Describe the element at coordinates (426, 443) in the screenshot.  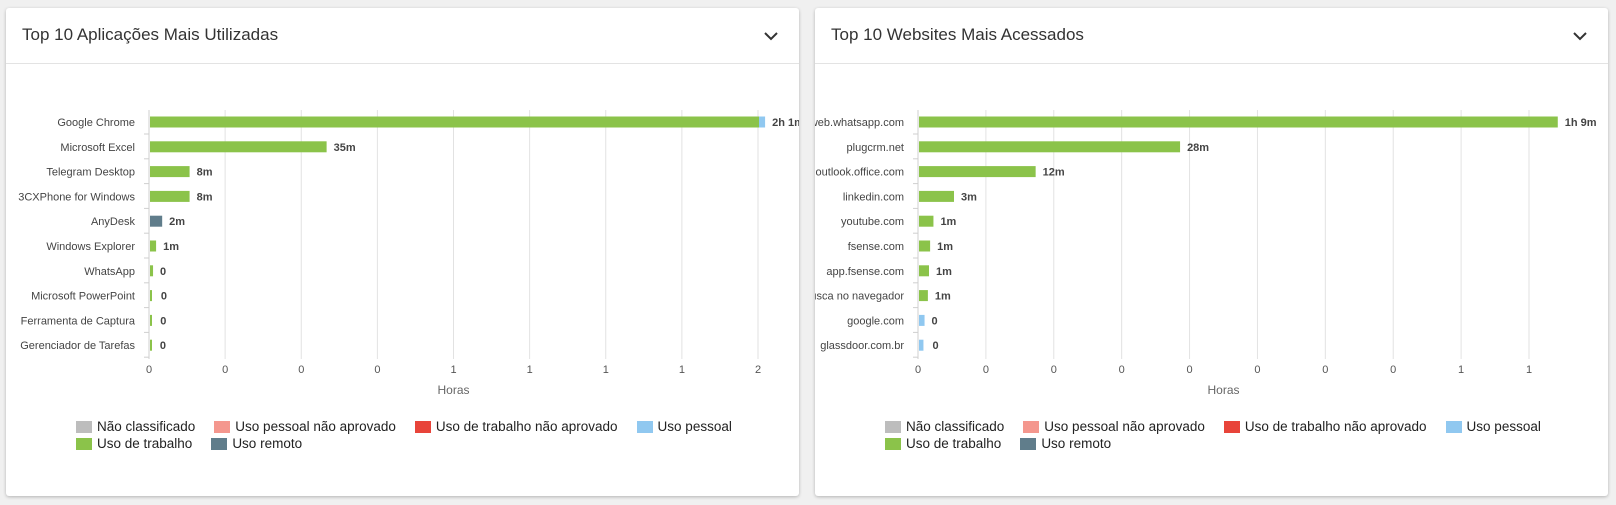
I see `legend-row: Uso de trabalho Uso remoto` at that location.